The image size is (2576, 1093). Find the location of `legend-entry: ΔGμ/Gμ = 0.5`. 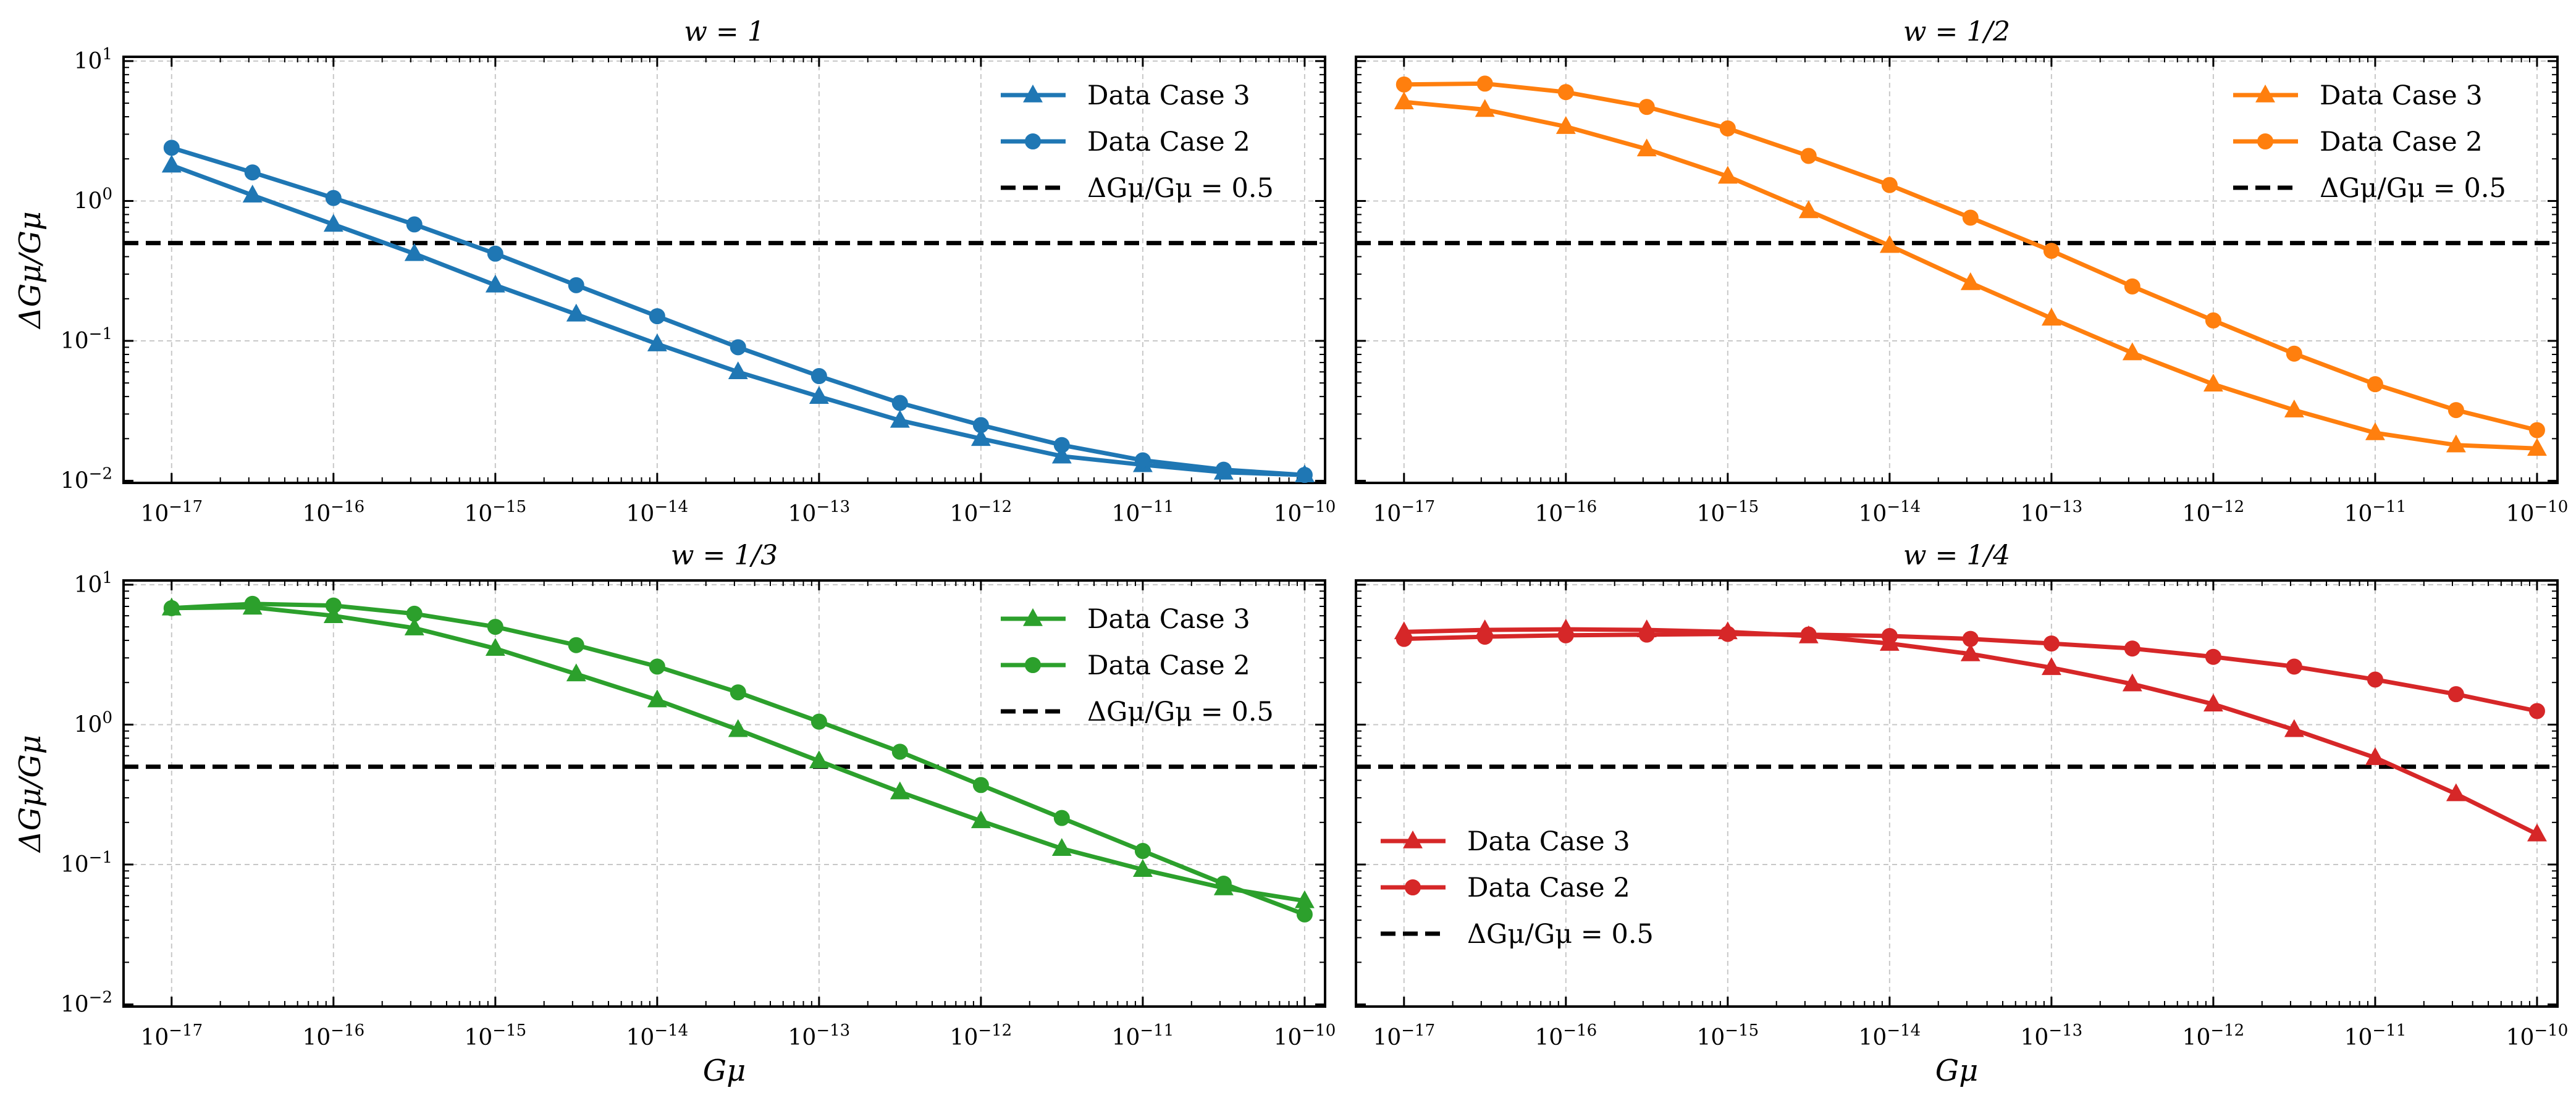

legend-entry: ΔGμ/Gμ = 0.5 is located at coordinates (1137, 712).